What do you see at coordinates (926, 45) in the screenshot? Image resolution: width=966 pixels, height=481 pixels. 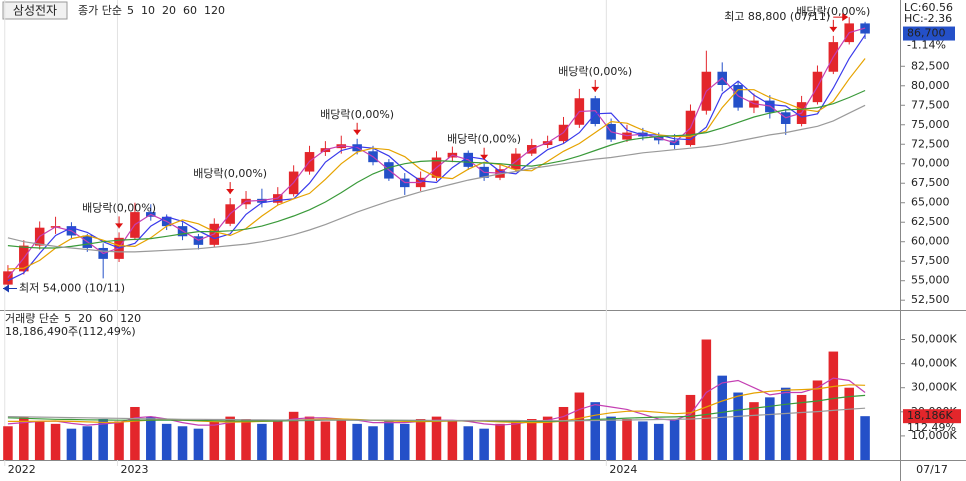 I see `change-label: -1.14%` at bounding box center [926, 45].